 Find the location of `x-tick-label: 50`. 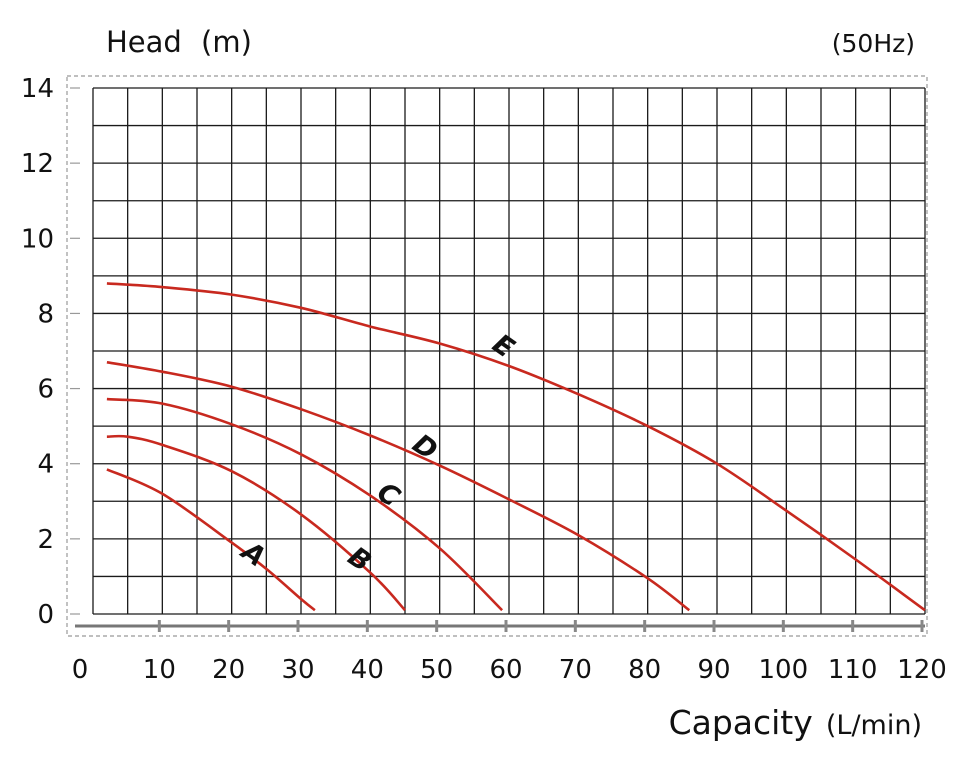

x-tick-label: 50 is located at coordinates (436, 670).